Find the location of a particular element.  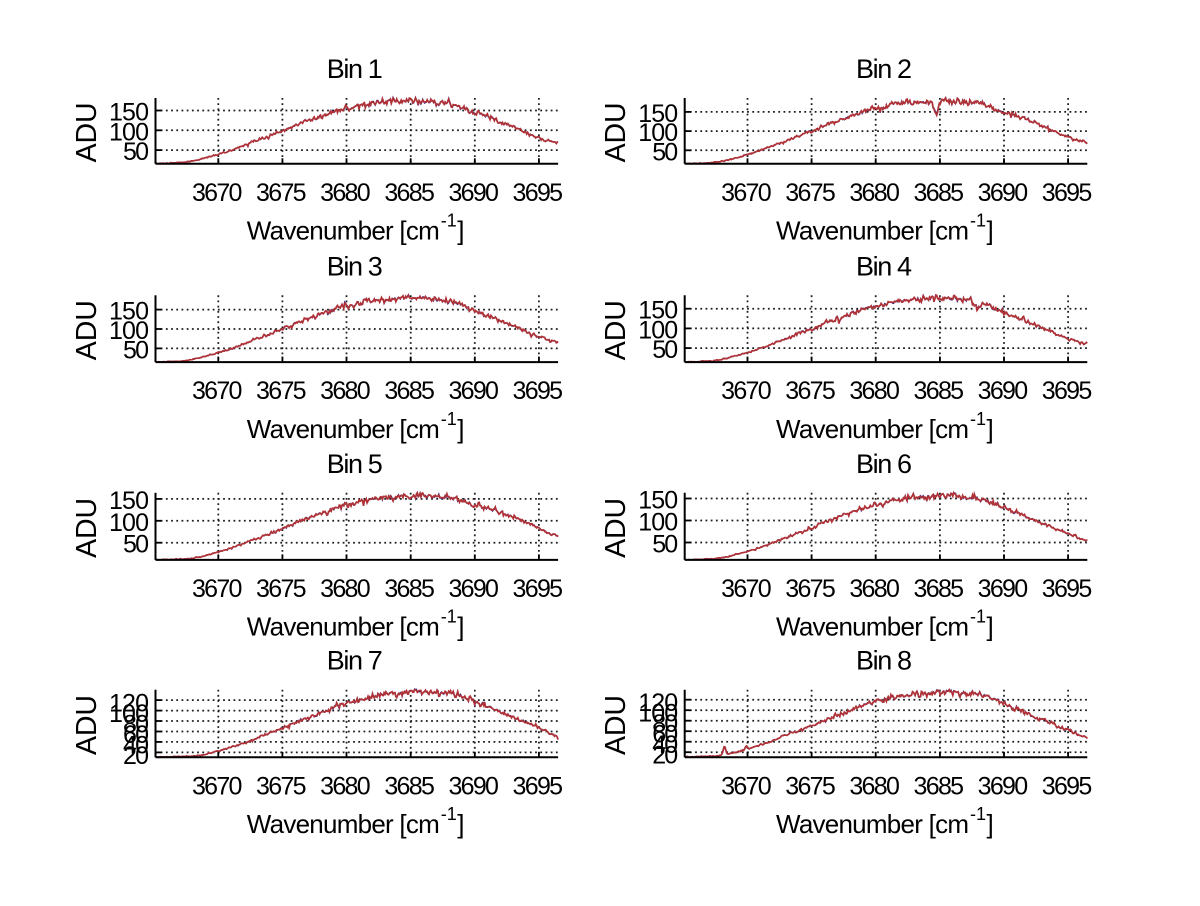

svg-text: Bin 3 is located at coordinates (355, 266).